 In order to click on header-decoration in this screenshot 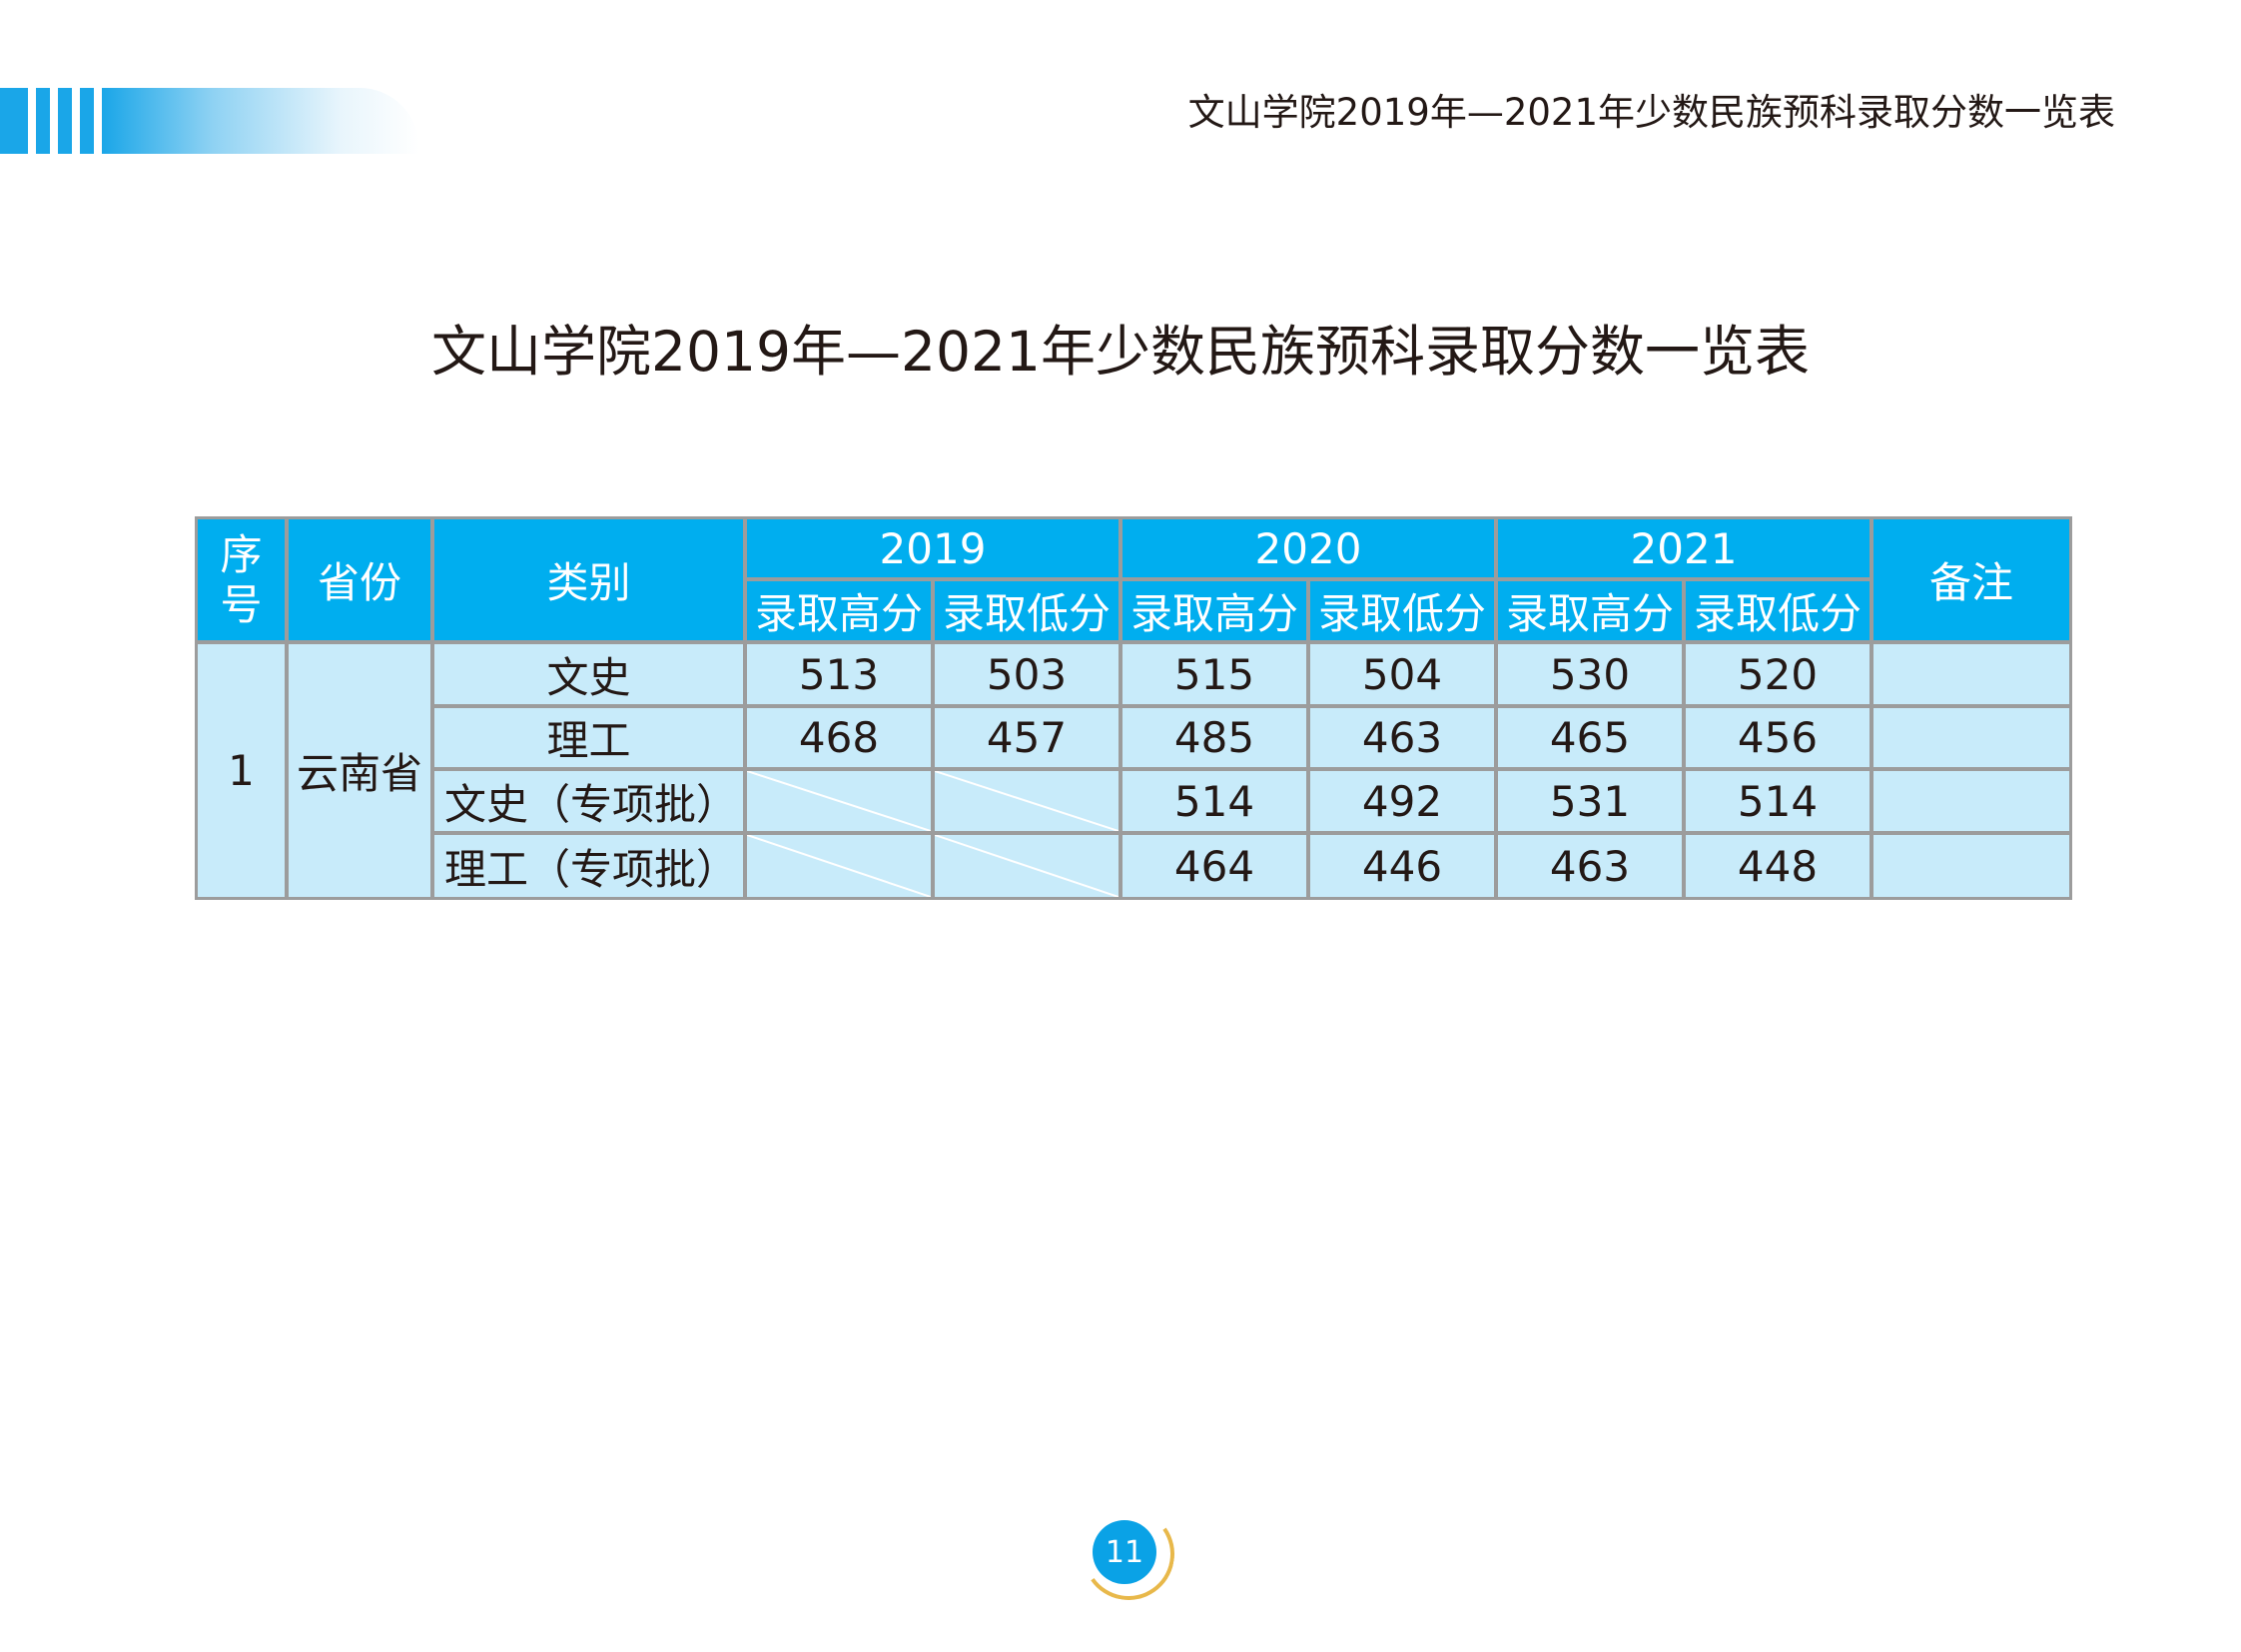, I will do `click(209, 121)`.